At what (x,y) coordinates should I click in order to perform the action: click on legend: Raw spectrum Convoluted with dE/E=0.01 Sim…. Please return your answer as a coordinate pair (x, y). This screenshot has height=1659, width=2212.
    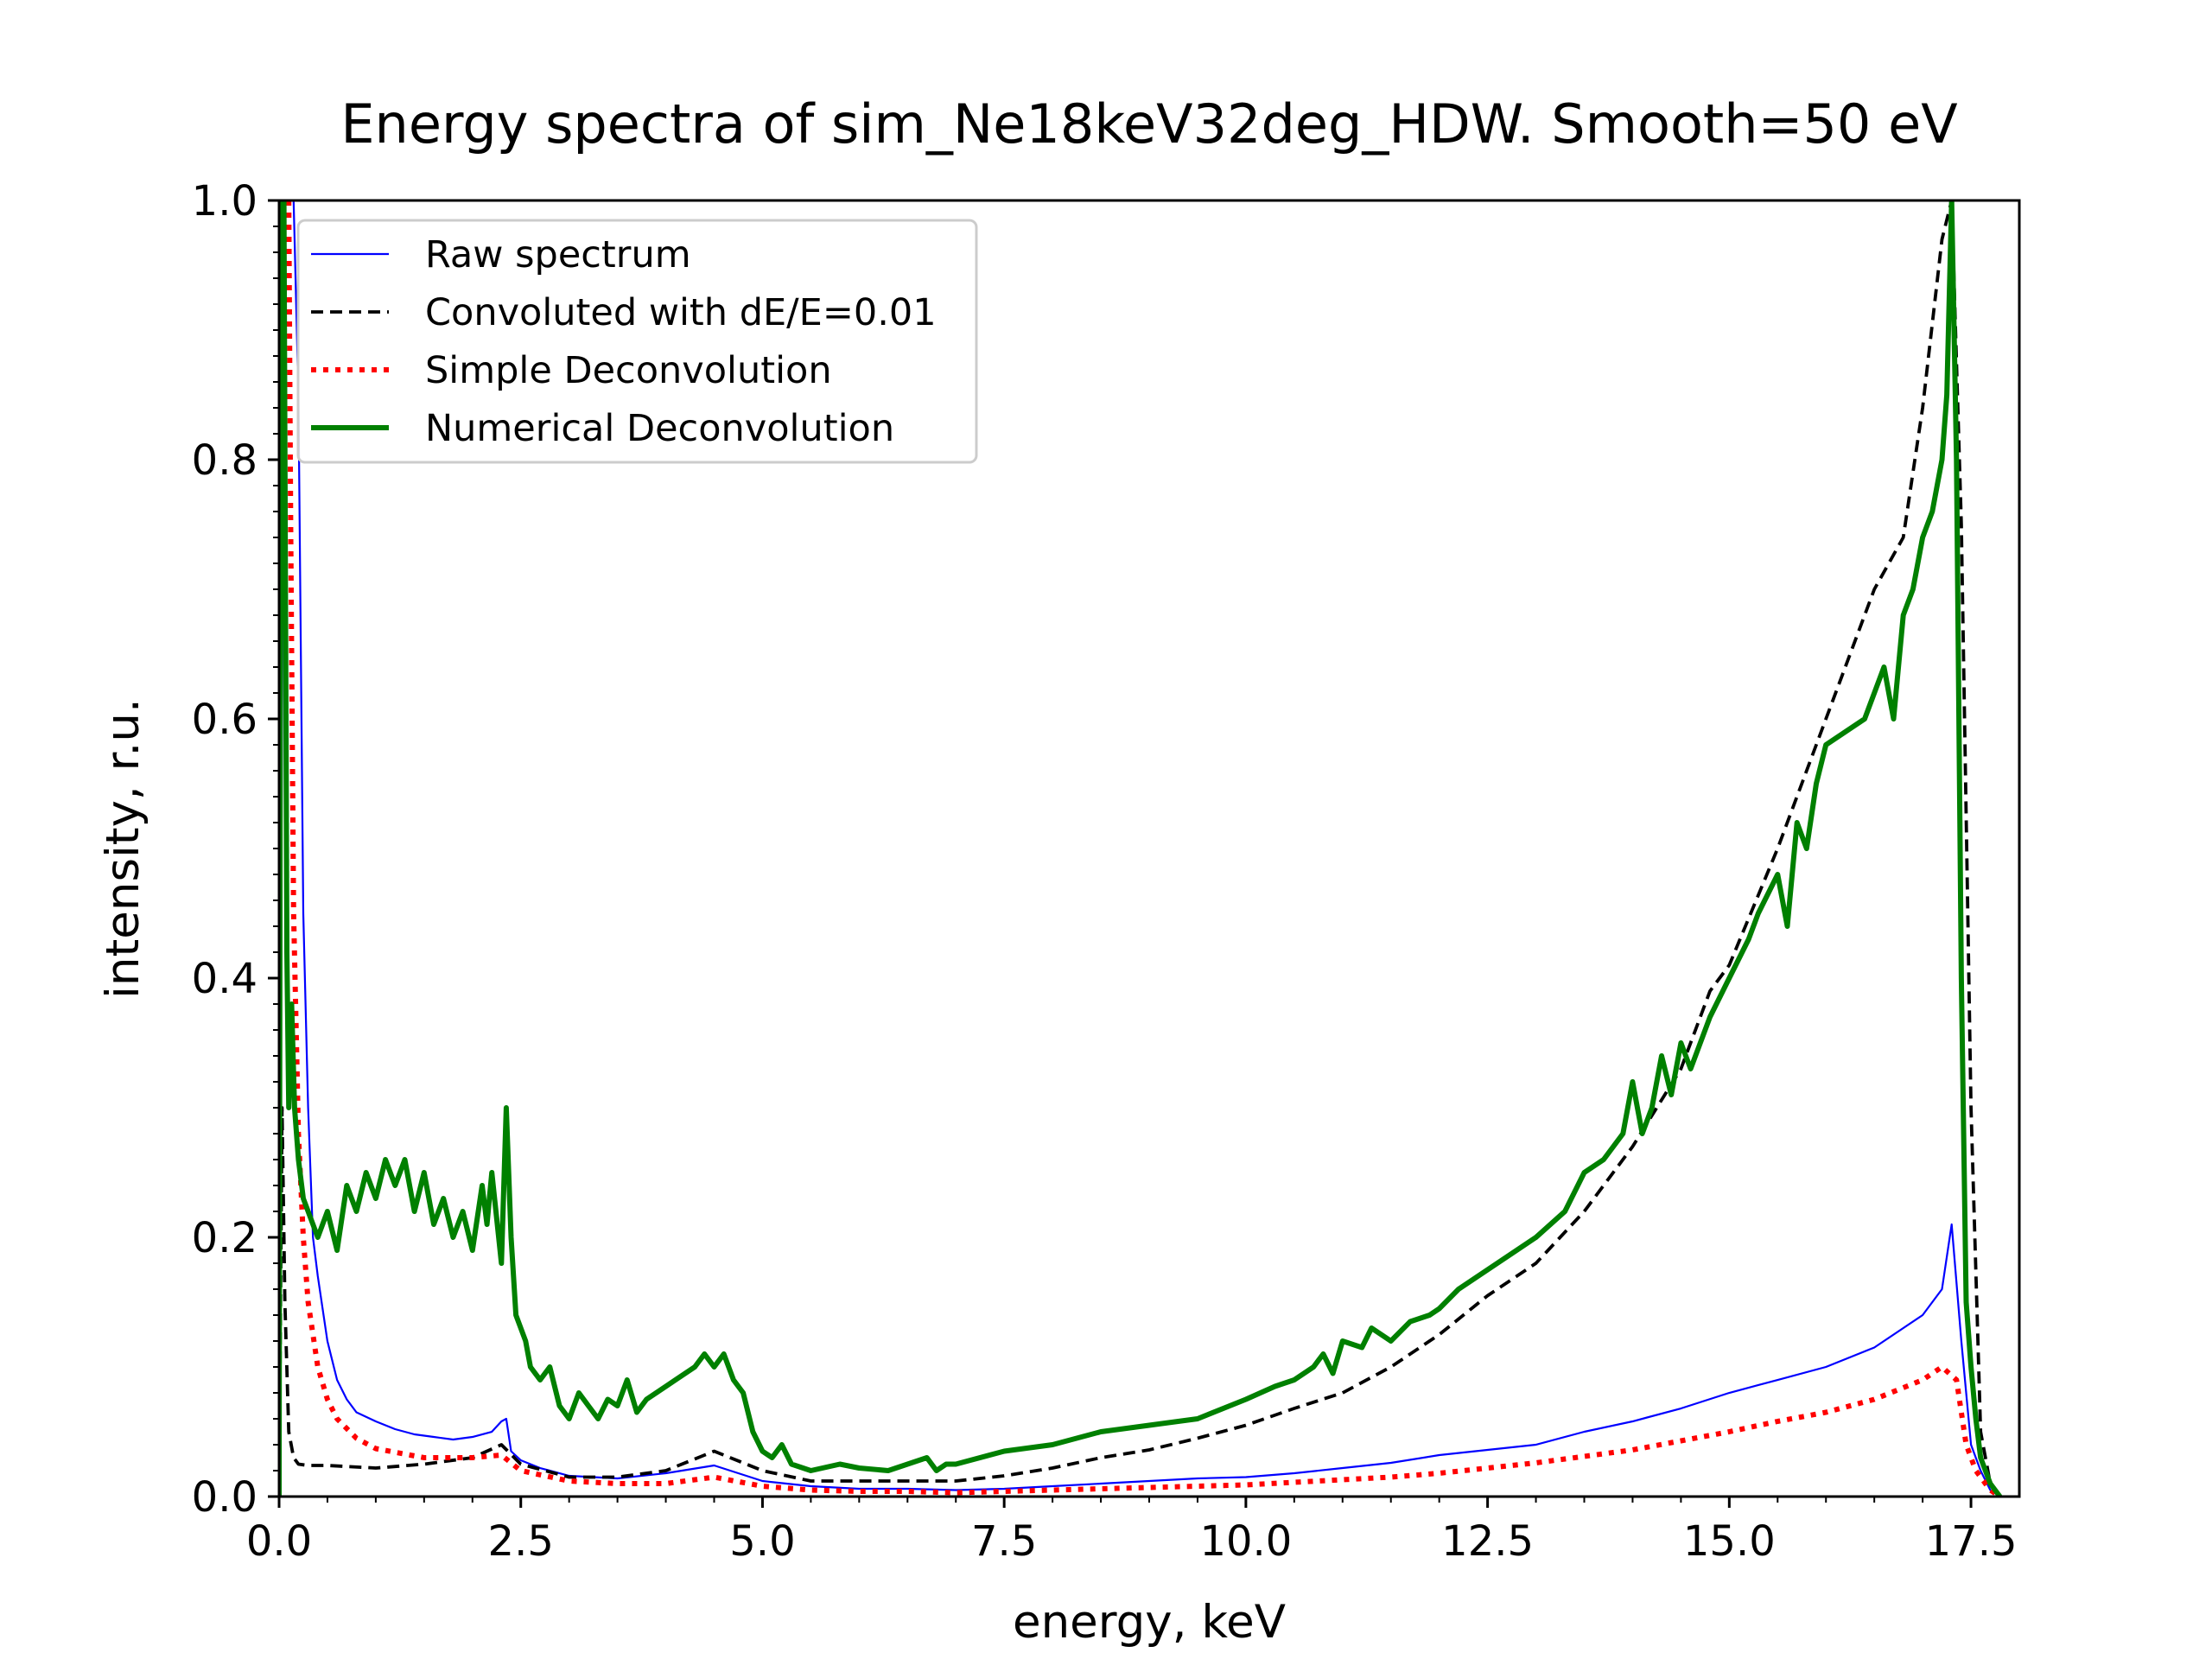
    Looking at the image, I should click on (637, 341).